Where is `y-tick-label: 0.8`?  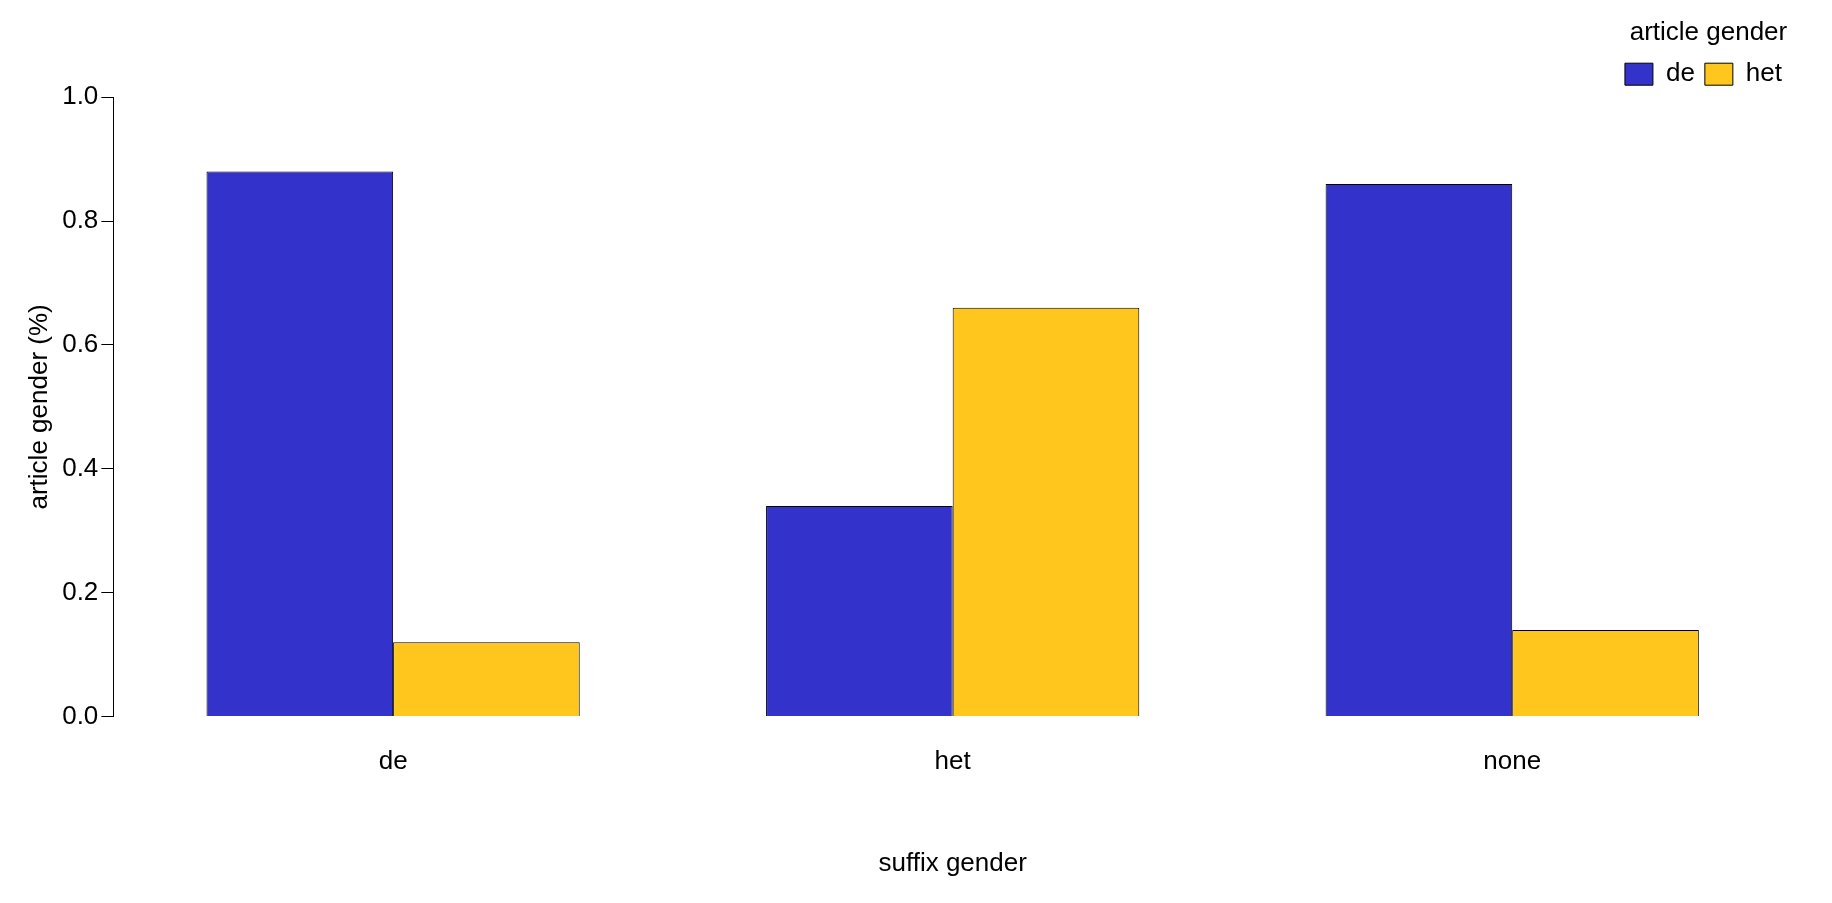 y-tick-label: 0.8 is located at coordinates (80, 219).